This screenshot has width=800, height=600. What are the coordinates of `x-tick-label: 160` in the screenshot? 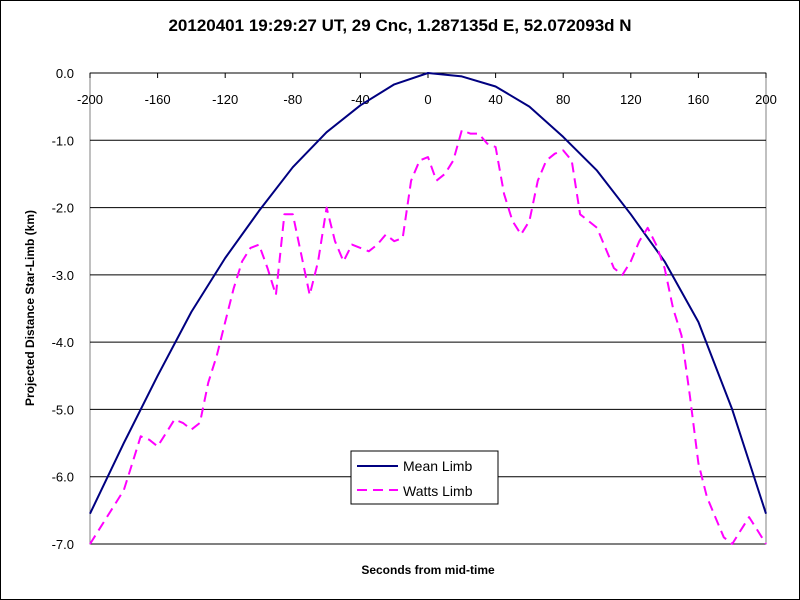 It's located at (699, 99).